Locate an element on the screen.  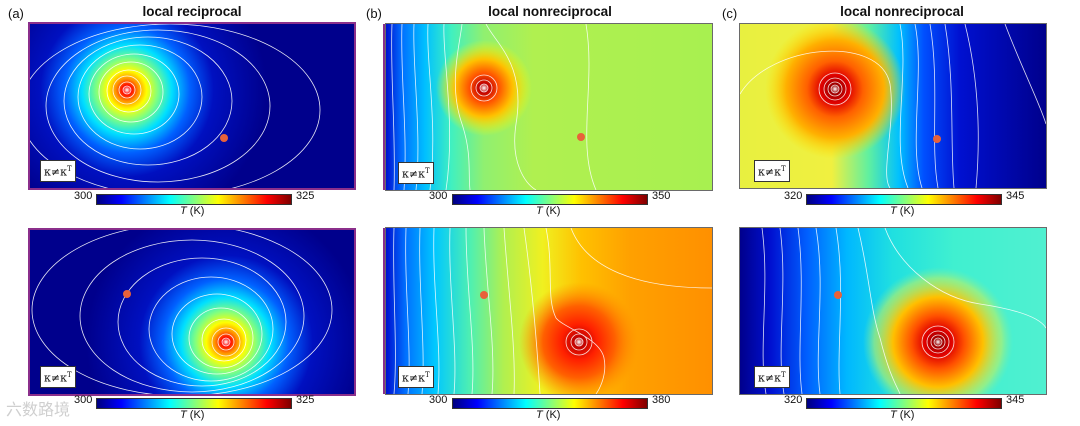
colorbar-c-bottom-max: 345 is located at coordinates (1015, 400).